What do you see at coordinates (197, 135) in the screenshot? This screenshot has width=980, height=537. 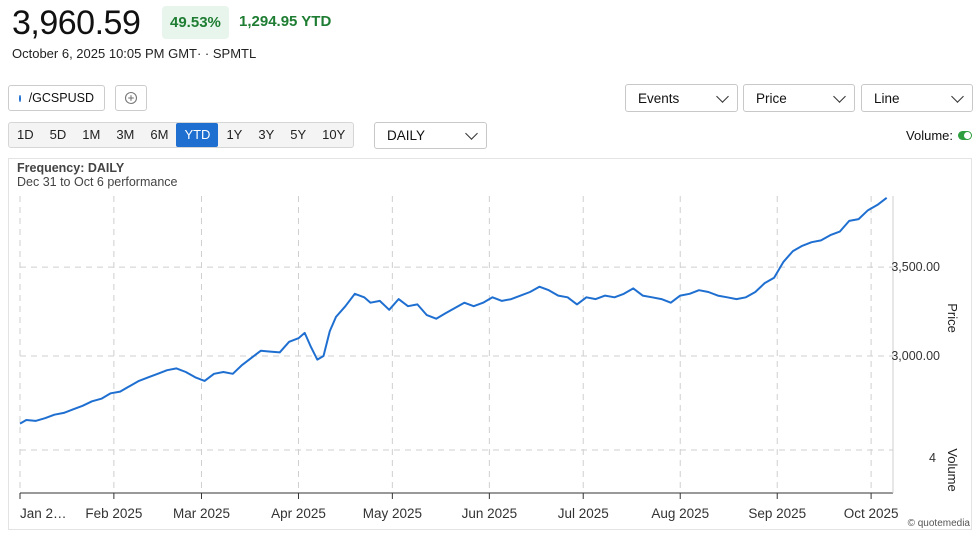 I see `range-ytd: YTD` at bounding box center [197, 135].